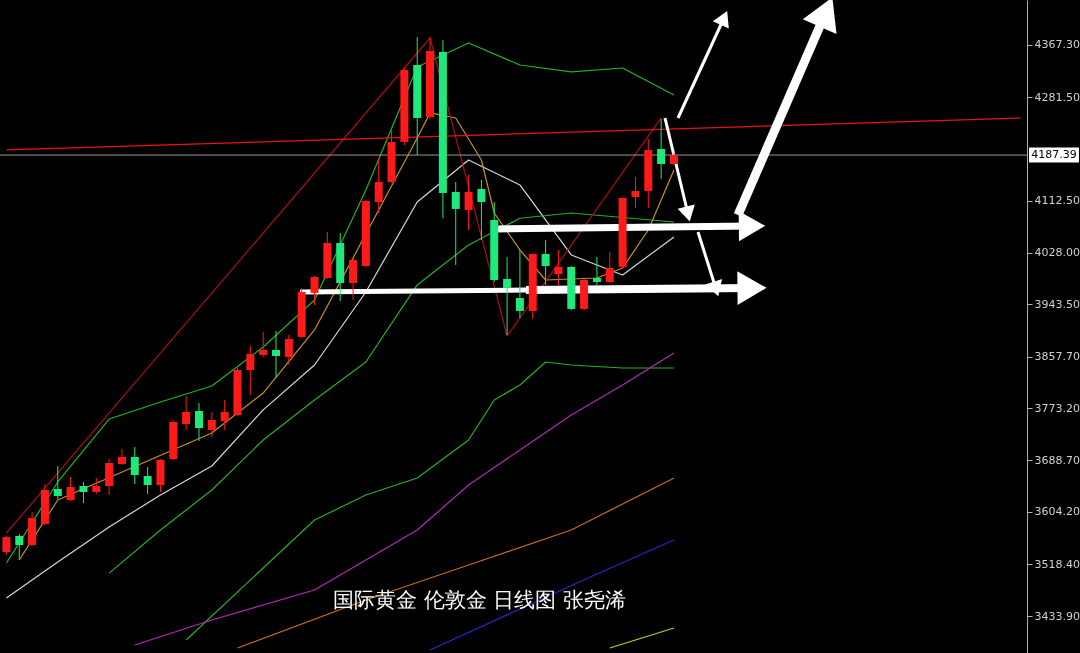 The width and height of the screenshot is (1080, 653). Describe the element at coordinates (1057, 564) in the screenshot. I see `y-tick-label: 3518.40` at that location.